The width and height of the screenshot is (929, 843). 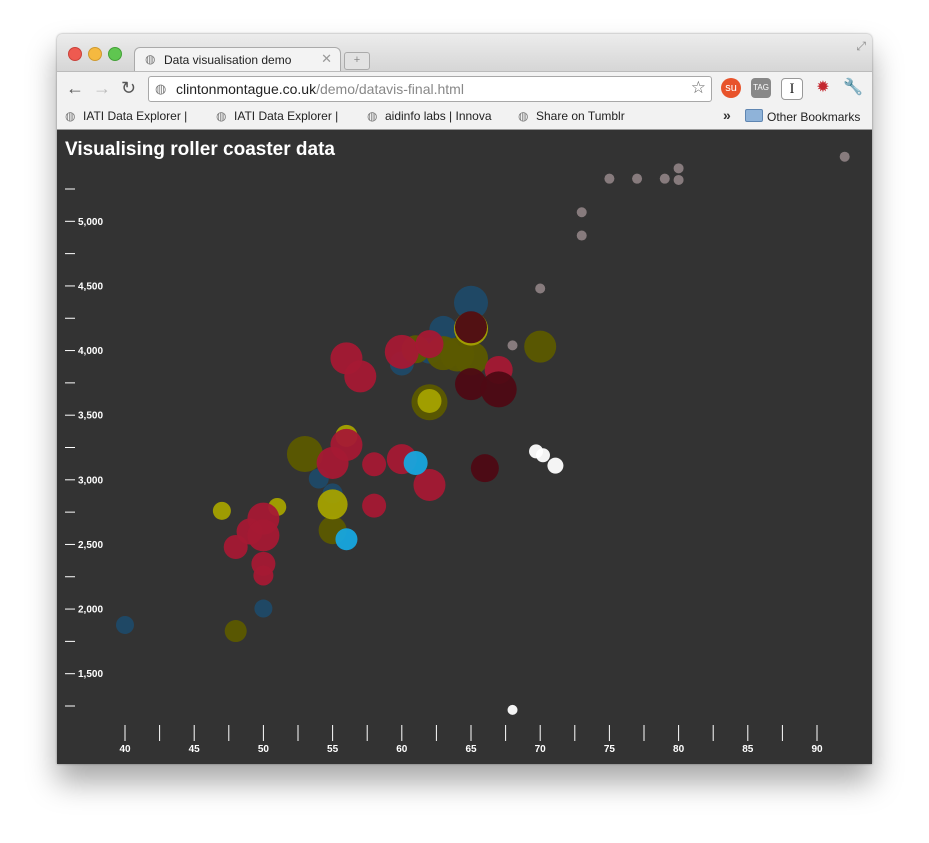 I want to click on tab-data-visualisation: ◍ Data visualisation demo ✕, so click(x=237, y=59).